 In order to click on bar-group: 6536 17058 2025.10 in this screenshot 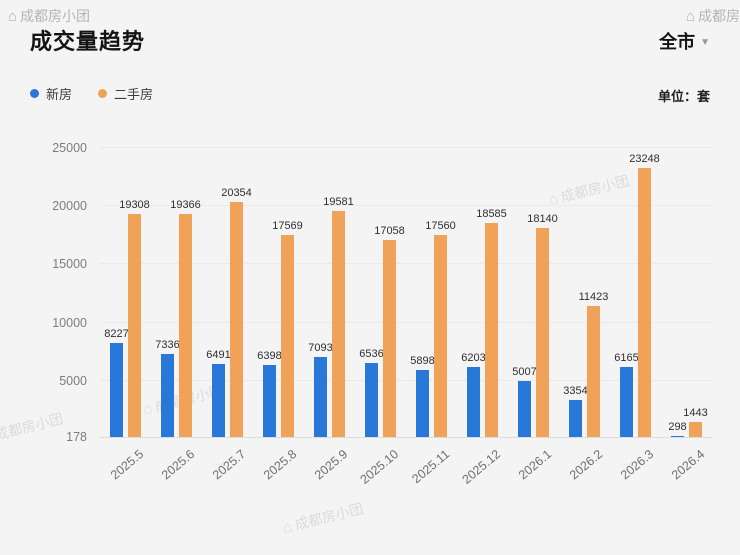, I will do `click(380, 317)`.